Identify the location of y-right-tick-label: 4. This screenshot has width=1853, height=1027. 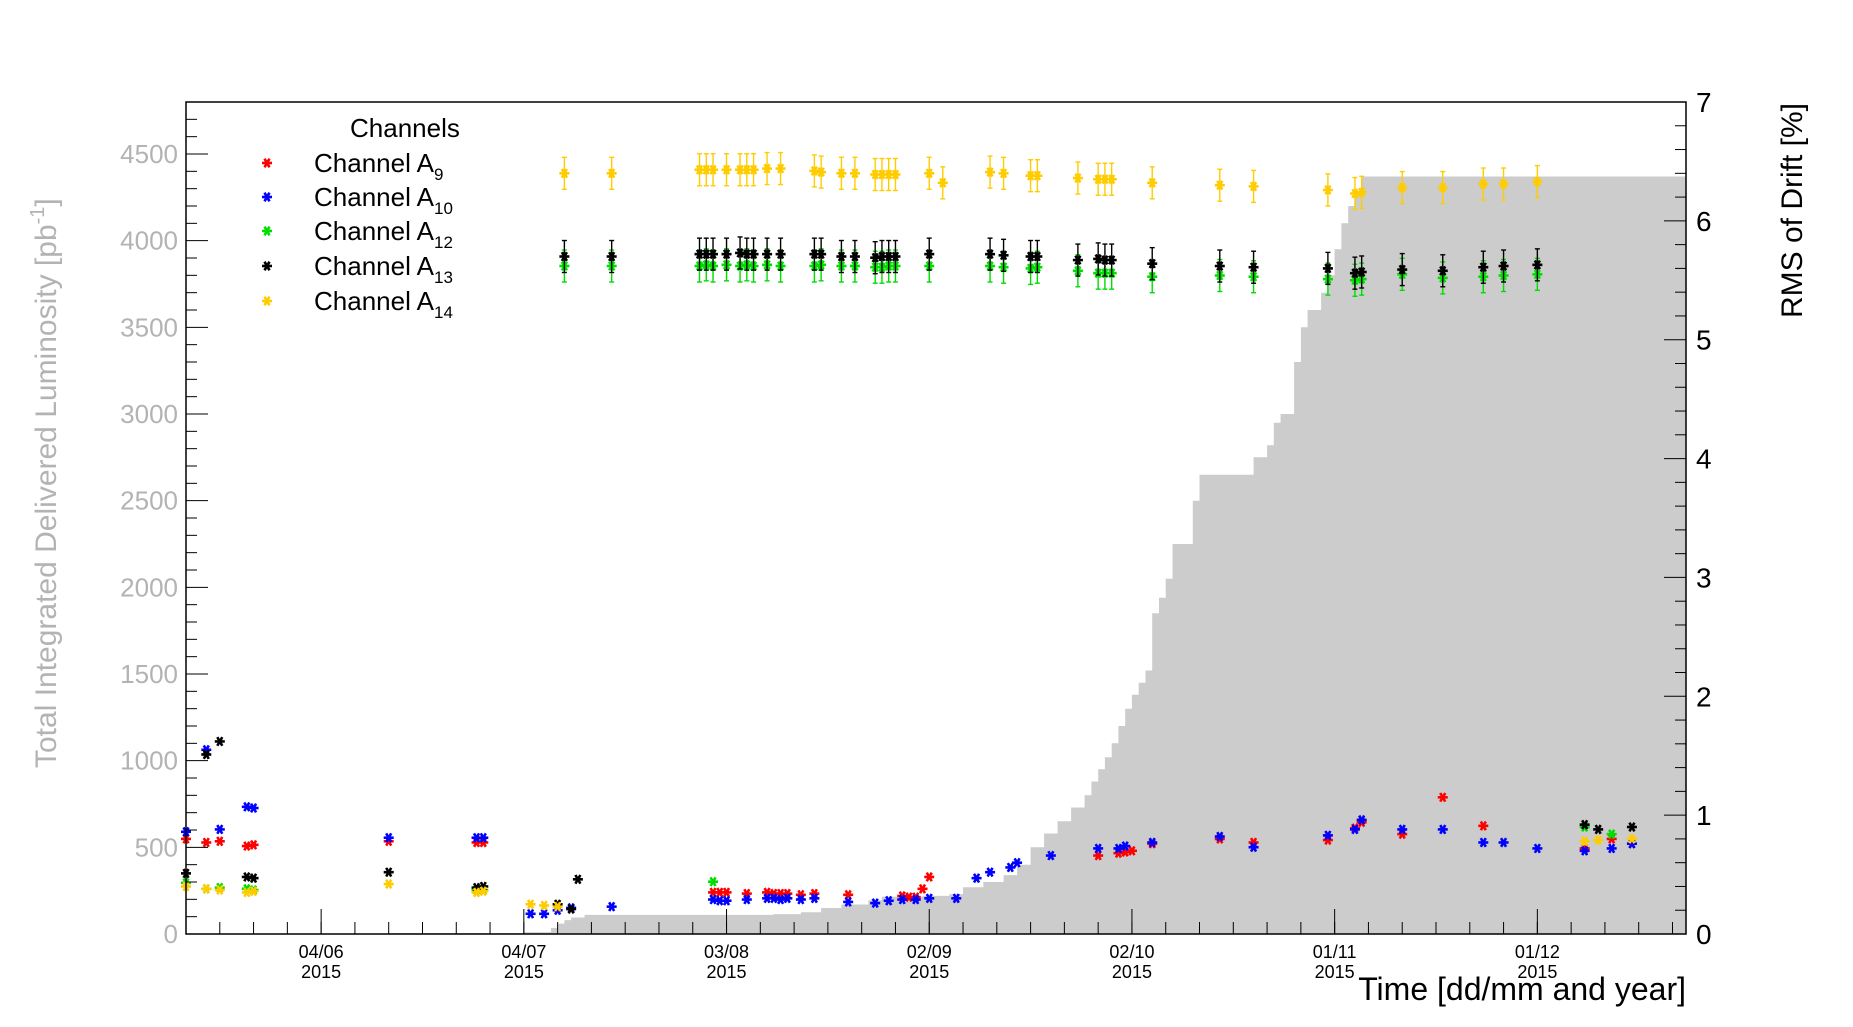
(1704, 459).